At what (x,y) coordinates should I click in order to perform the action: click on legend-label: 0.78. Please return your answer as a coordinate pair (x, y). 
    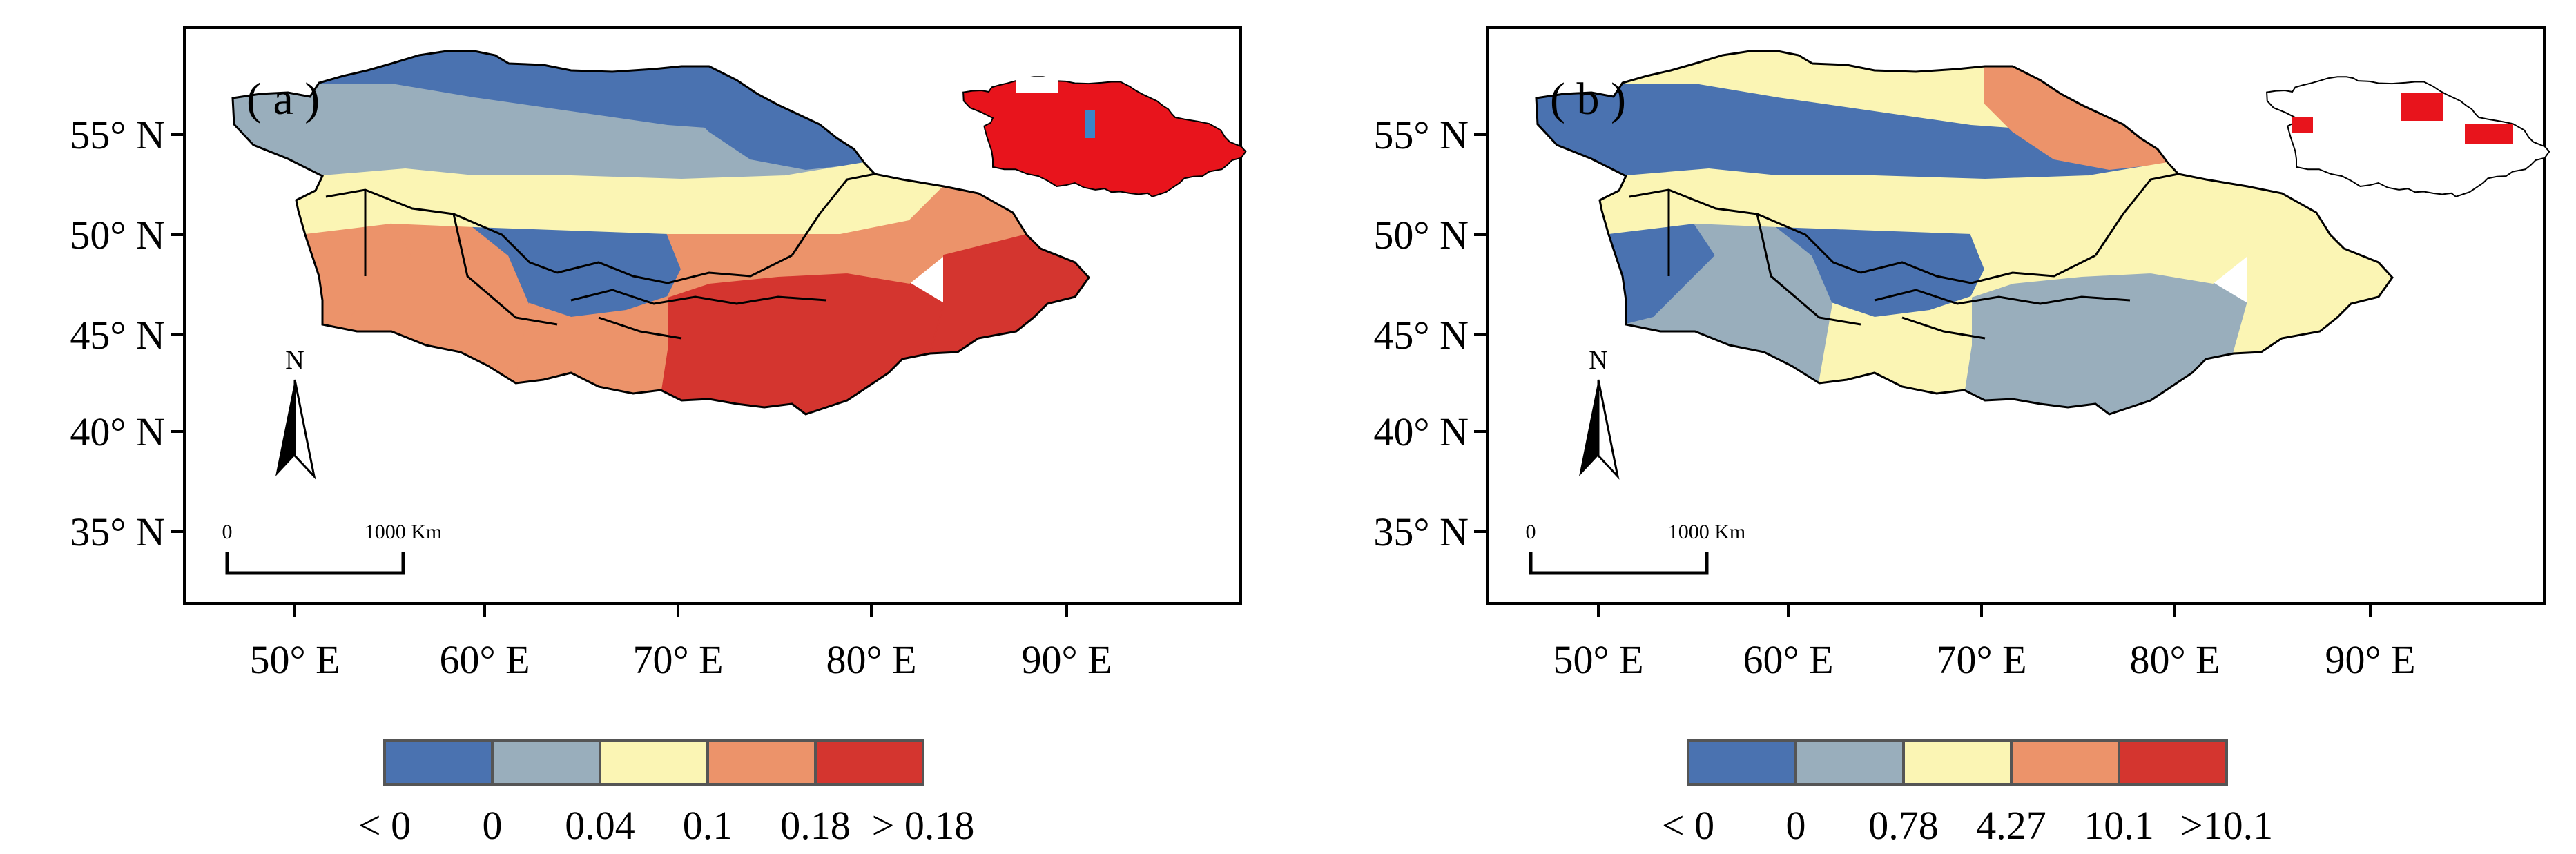
    Looking at the image, I should click on (1904, 825).